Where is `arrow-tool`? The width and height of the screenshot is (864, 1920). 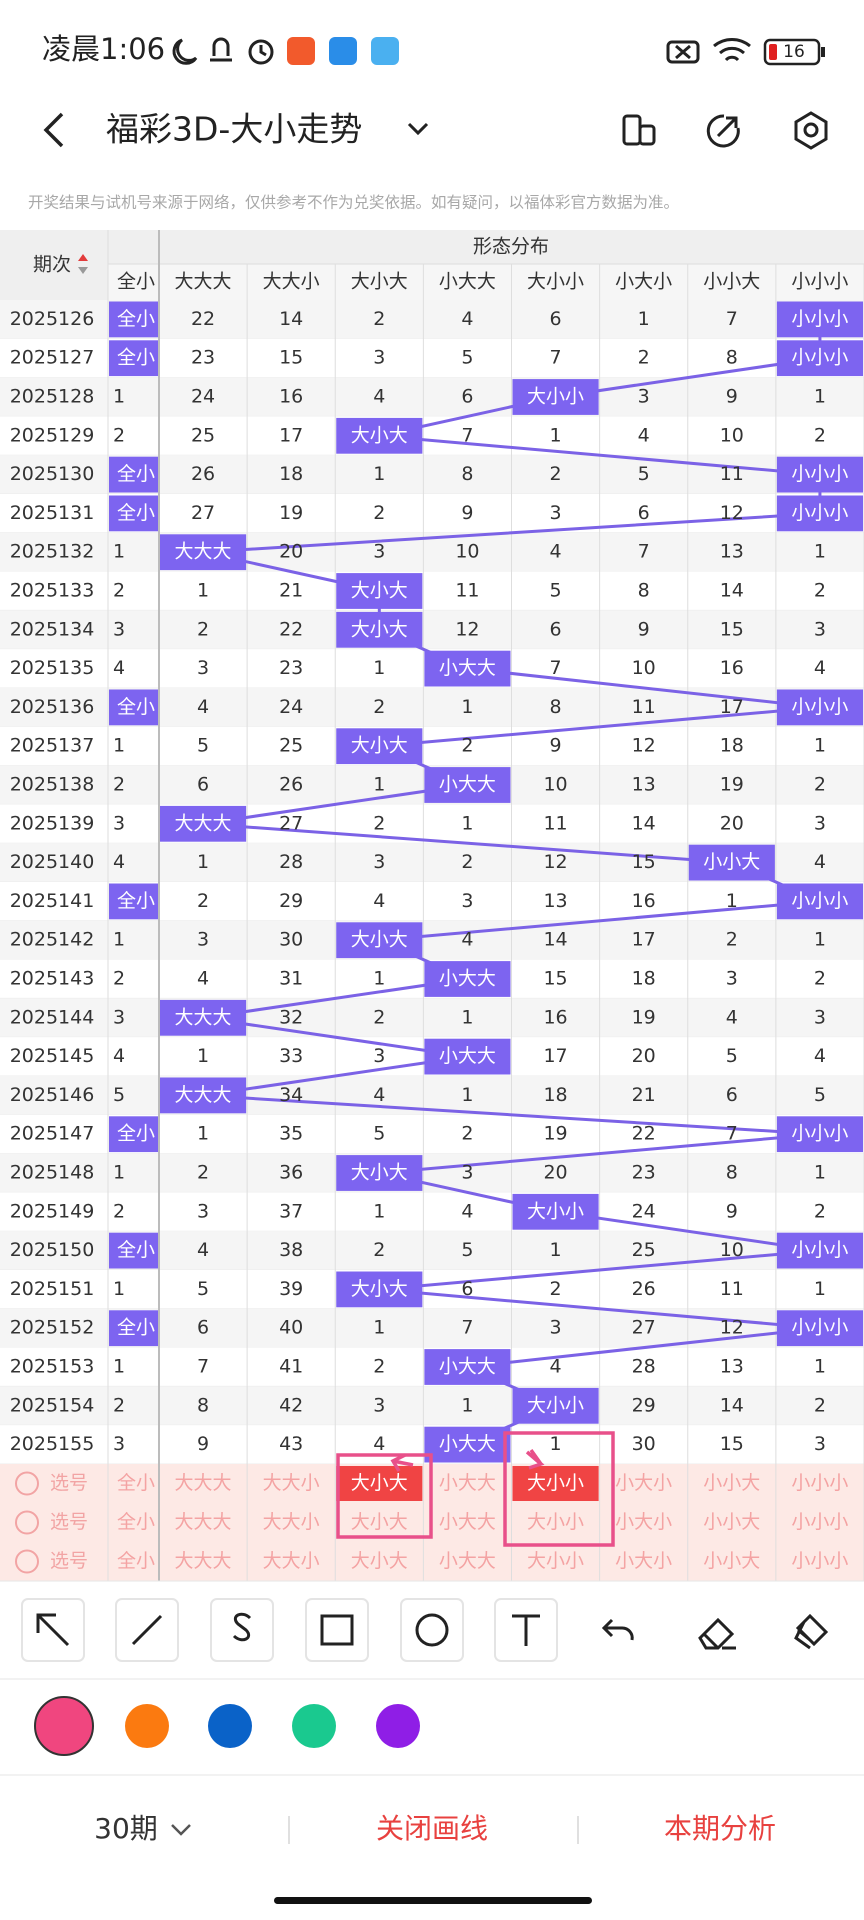
arrow-tool is located at coordinates (53, 1630).